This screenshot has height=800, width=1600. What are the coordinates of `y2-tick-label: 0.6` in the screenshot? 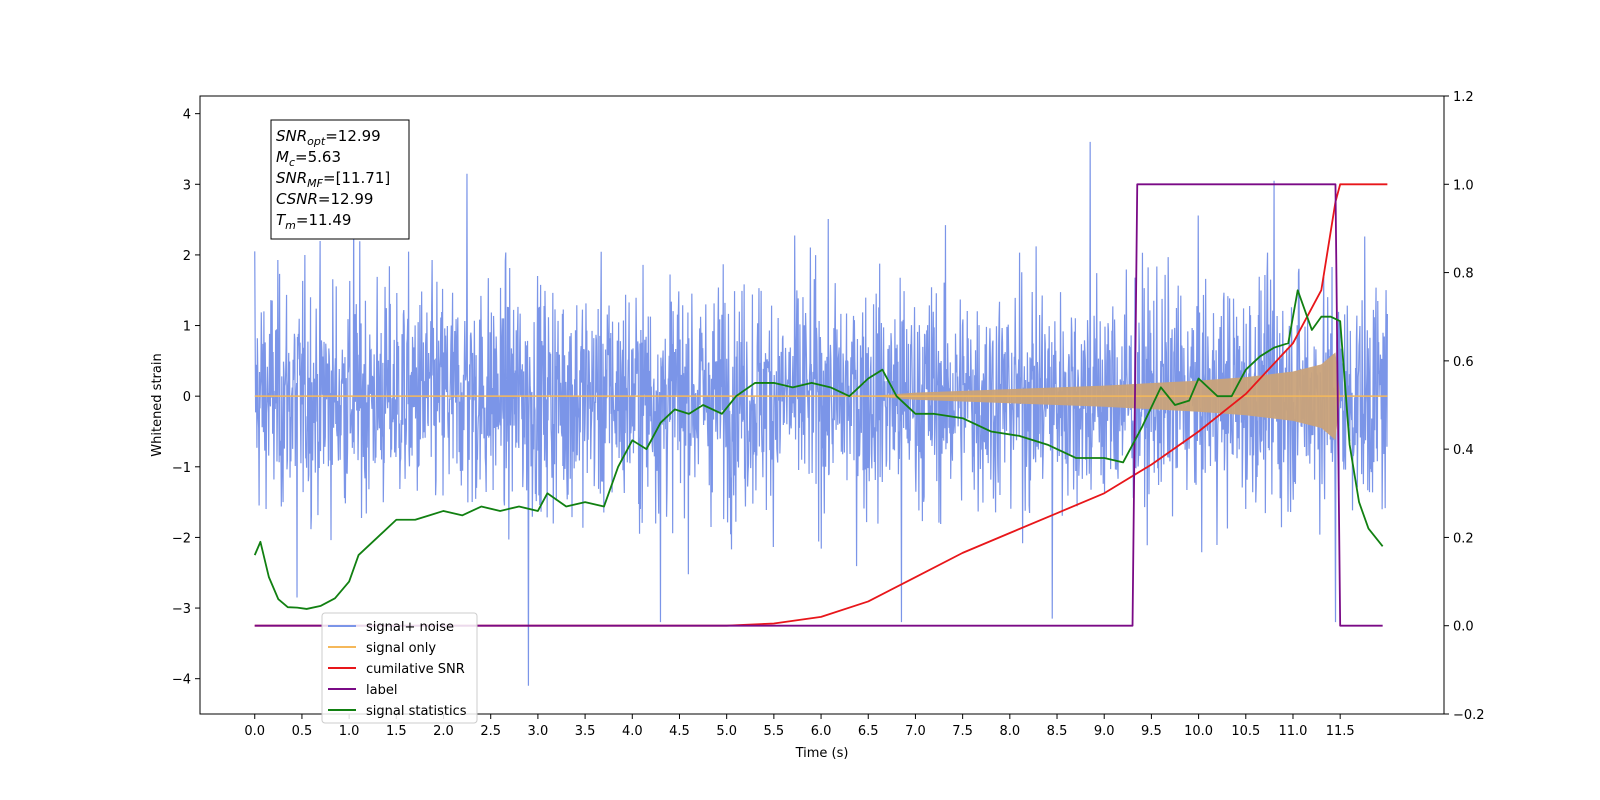 It's located at (1463, 362).